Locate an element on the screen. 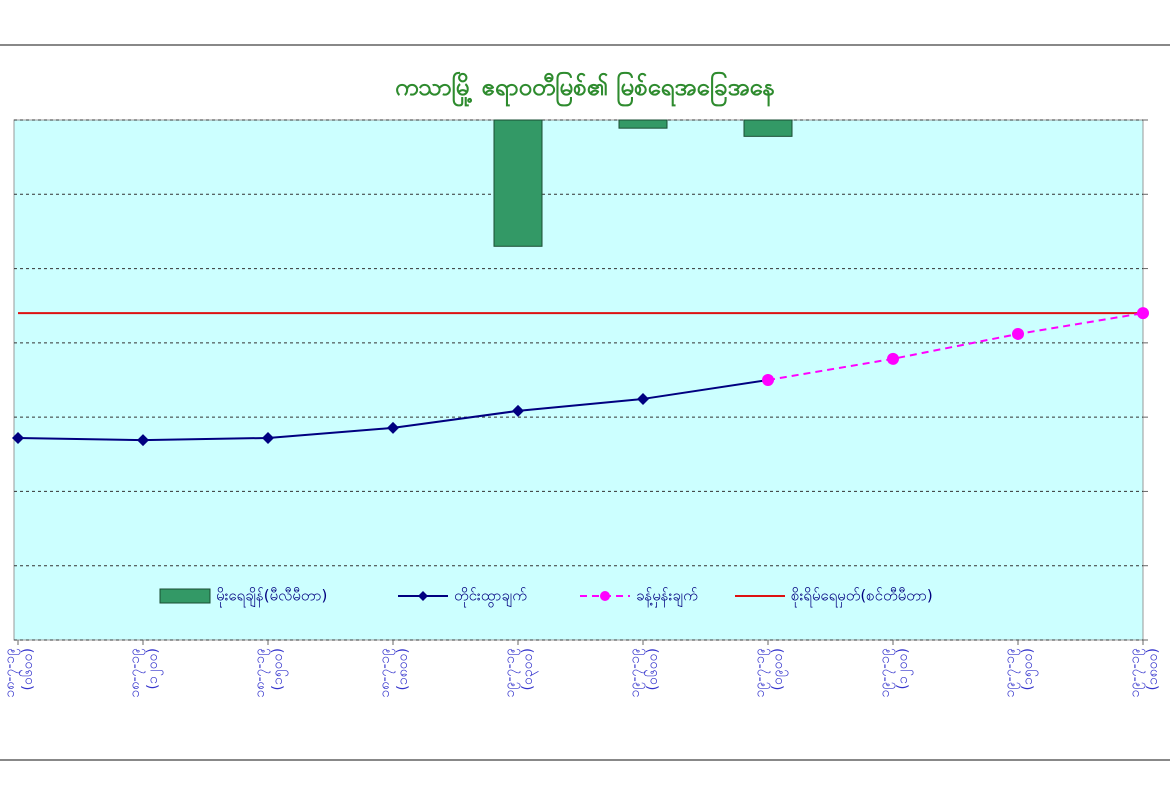 The image size is (1170, 800). legend-label: ခန့်မှန်းချက် is located at coordinates (667, 597).